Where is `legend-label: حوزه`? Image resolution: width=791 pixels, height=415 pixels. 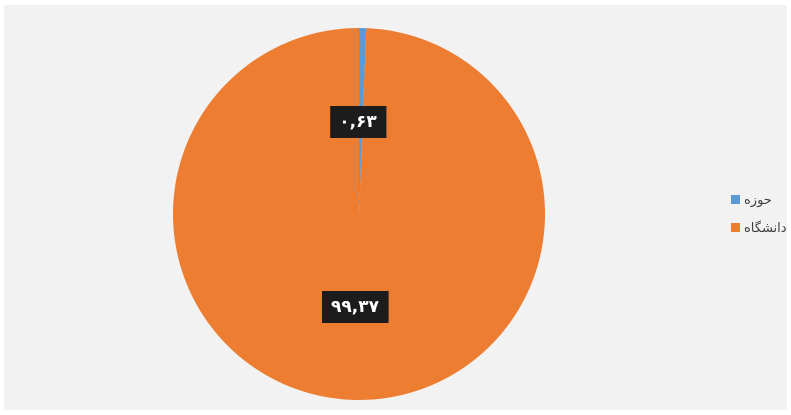 legend-label: حوزه is located at coordinates (758, 200).